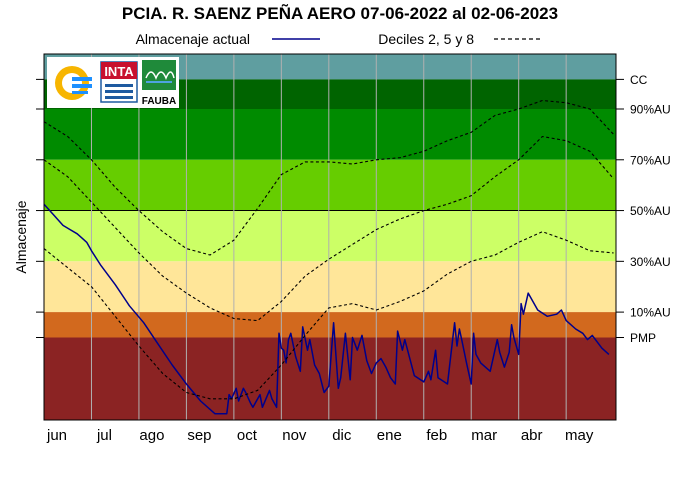 This screenshot has width=680, height=480. What do you see at coordinates (159, 83) in the screenshot?
I see `fauba-logo: FAUBA` at bounding box center [159, 83].